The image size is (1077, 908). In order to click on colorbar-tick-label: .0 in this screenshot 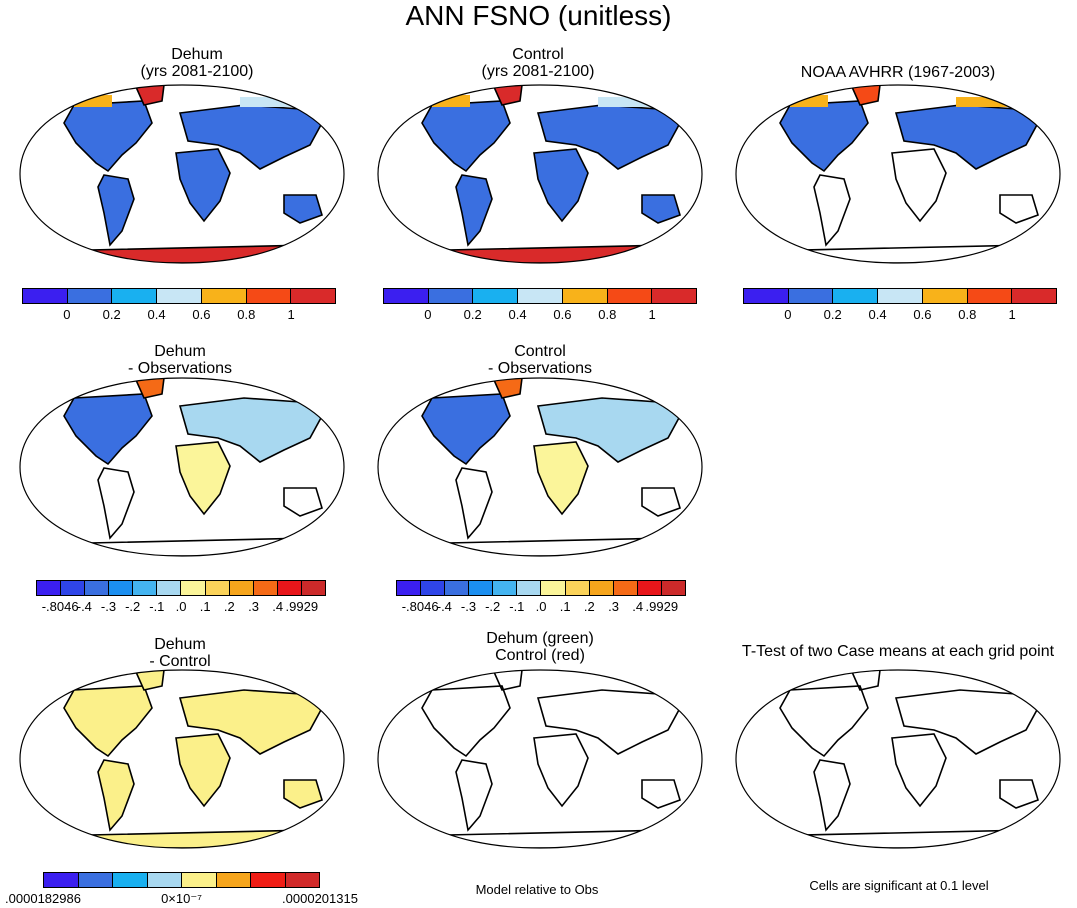, I will do `click(541, 606)`.